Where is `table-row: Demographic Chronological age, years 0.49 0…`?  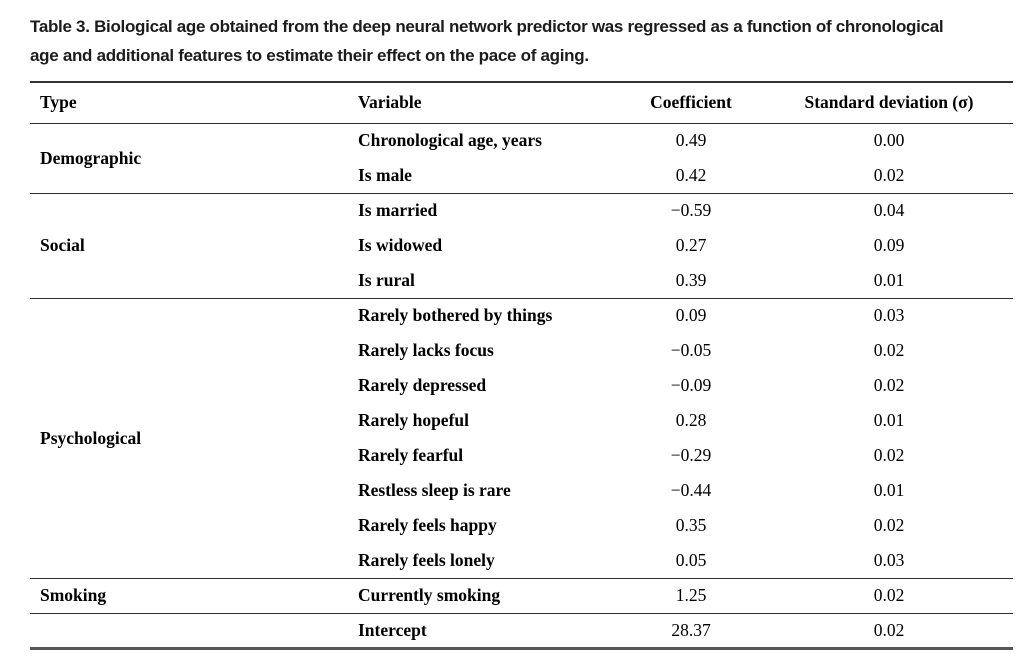 table-row: Demographic Chronological age, years 0.49 0… is located at coordinates (521, 145).